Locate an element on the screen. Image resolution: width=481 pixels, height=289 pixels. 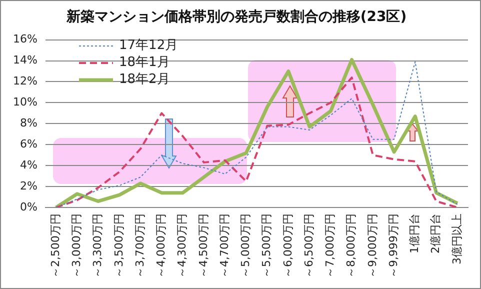
x-tick-label: ～2,500万円 is located at coordinates (55, 246).